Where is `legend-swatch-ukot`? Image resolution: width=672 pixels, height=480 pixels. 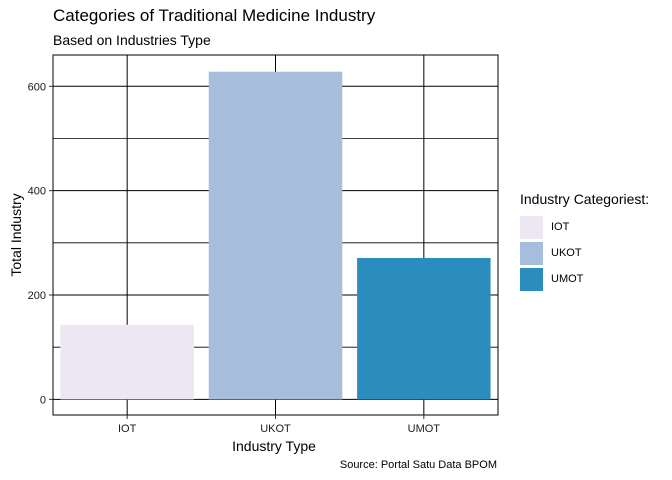 legend-swatch-ukot is located at coordinates (531, 253).